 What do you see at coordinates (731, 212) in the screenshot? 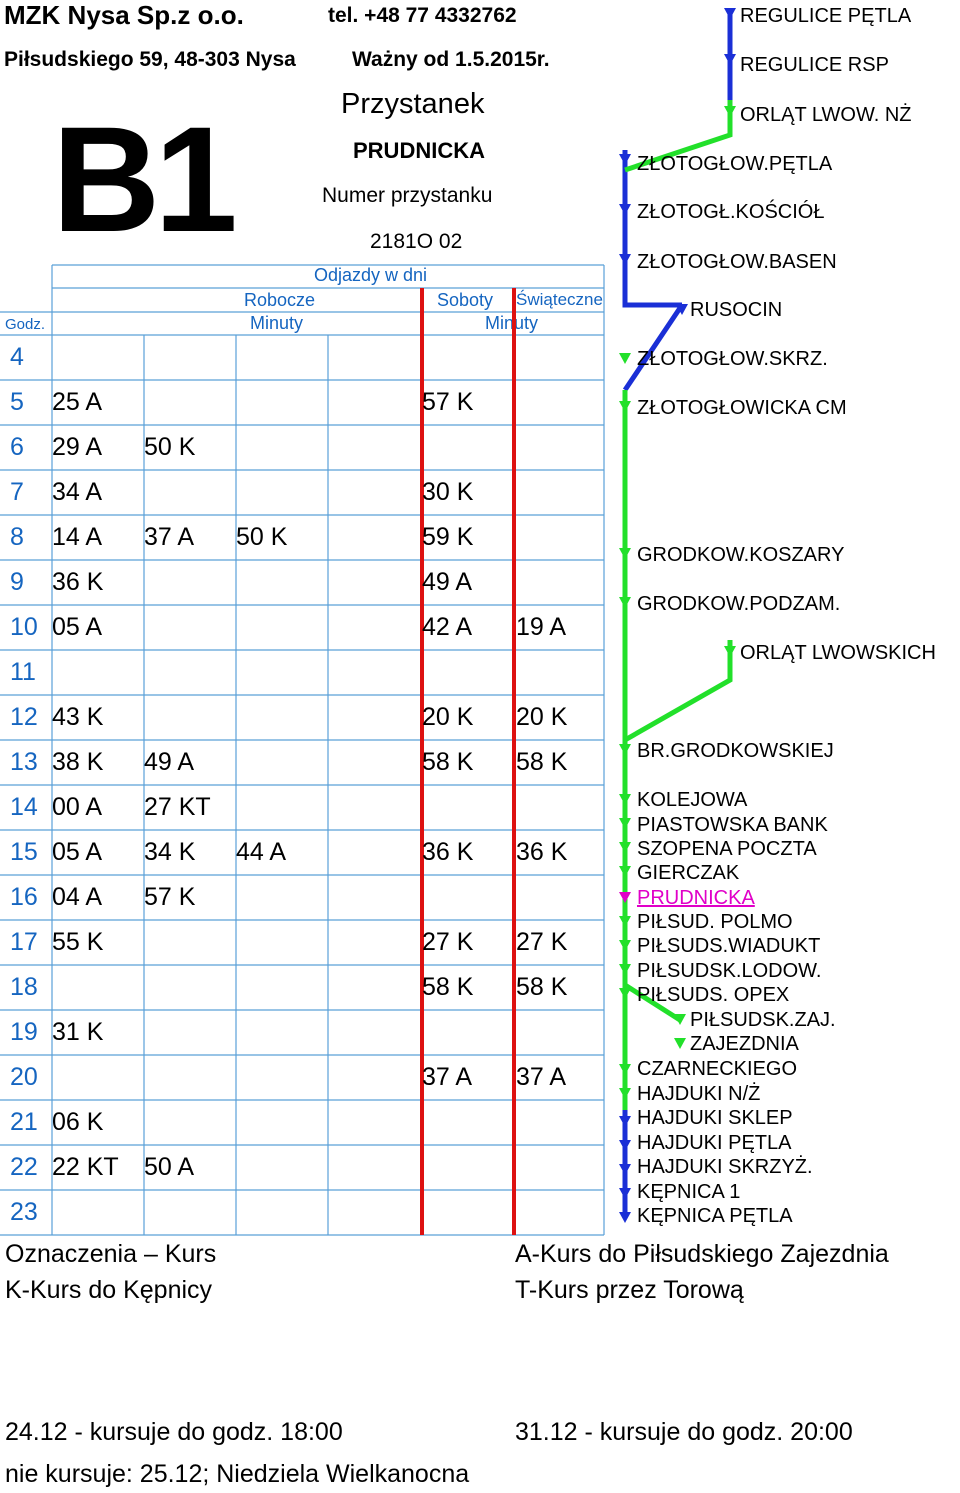
I see `stop-label: ZŁOTOGŁ.KOŚCIÓŁ` at bounding box center [731, 212].